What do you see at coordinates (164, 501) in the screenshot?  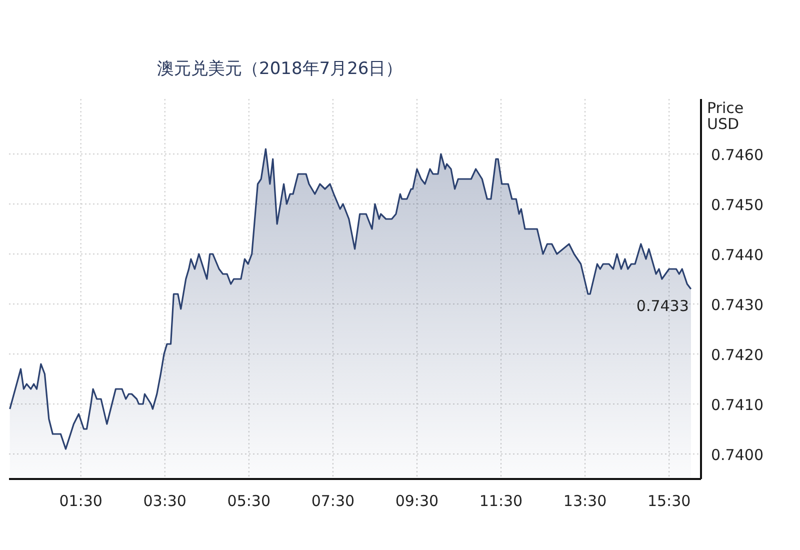 I see `x-tick-label: 03:30` at bounding box center [164, 501].